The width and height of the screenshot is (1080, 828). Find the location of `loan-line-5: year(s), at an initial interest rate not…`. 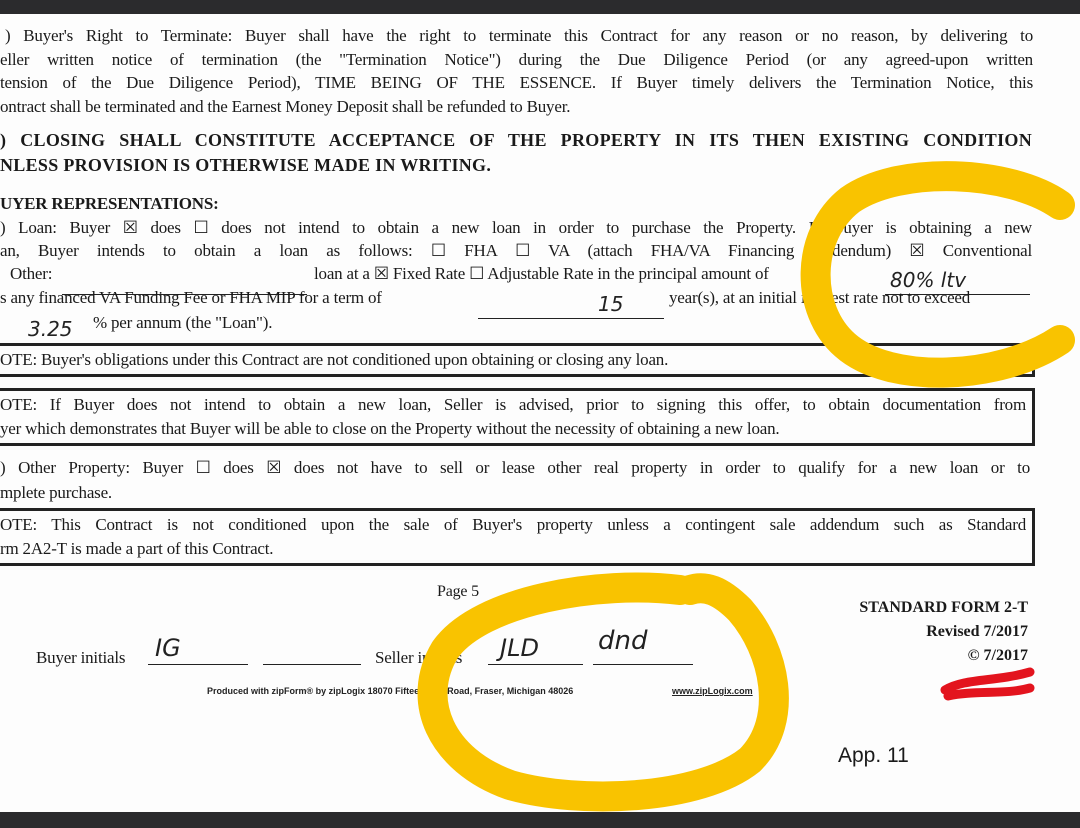

loan-line-5: year(s), at an initial interest rate not… is located at coordinates (820, 297).